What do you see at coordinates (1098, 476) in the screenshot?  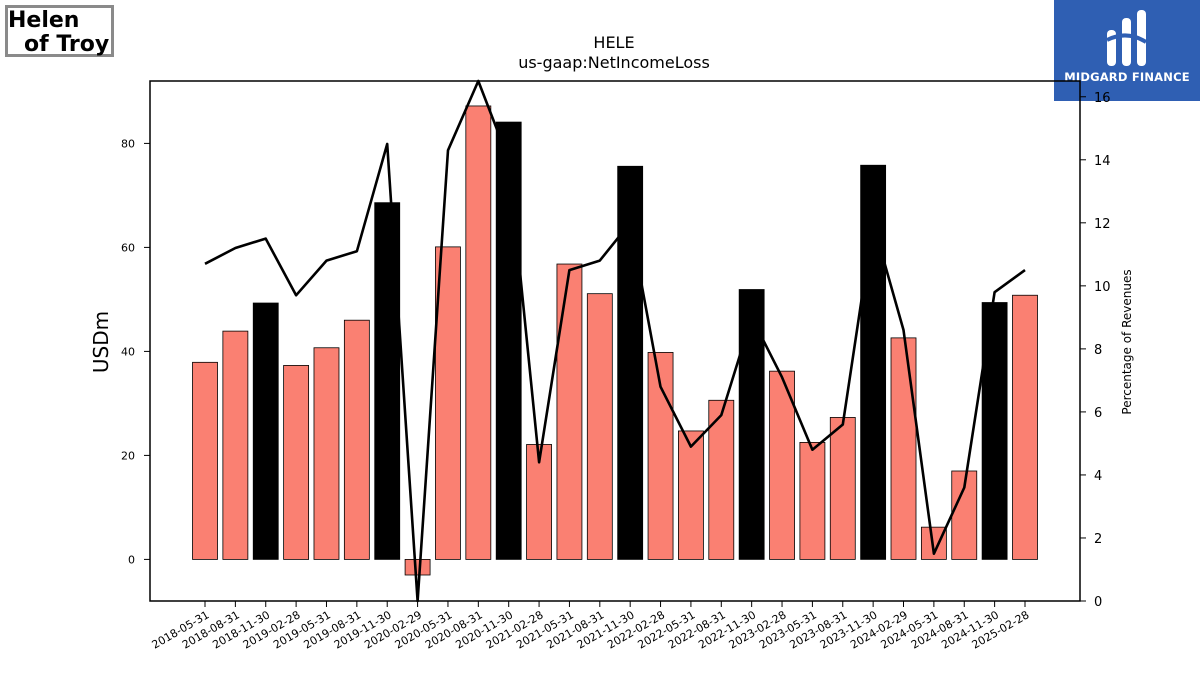 I see `y2-tick-label: 4` at bounding box center [1098, 476].